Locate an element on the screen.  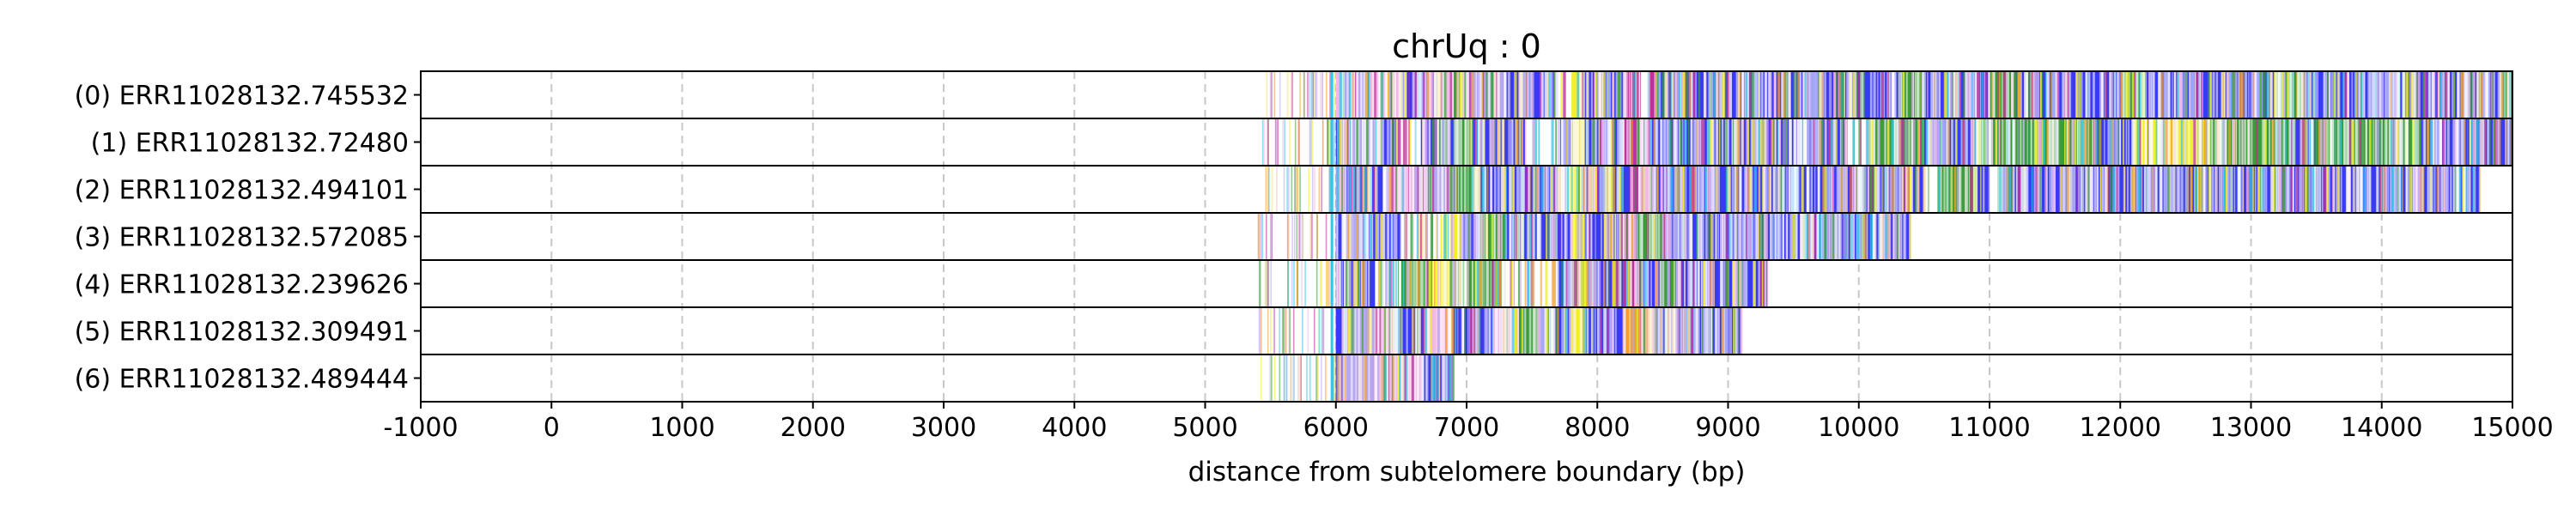
read-boundary-marker is located at coordinates (1332, 95).